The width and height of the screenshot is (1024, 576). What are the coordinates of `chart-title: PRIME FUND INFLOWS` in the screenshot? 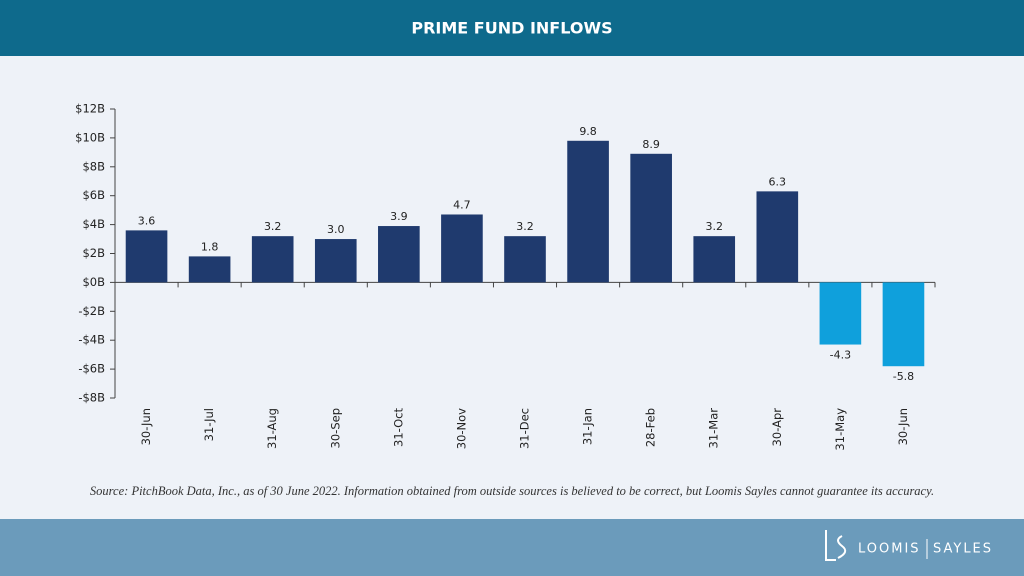 It's located at (511, 28).